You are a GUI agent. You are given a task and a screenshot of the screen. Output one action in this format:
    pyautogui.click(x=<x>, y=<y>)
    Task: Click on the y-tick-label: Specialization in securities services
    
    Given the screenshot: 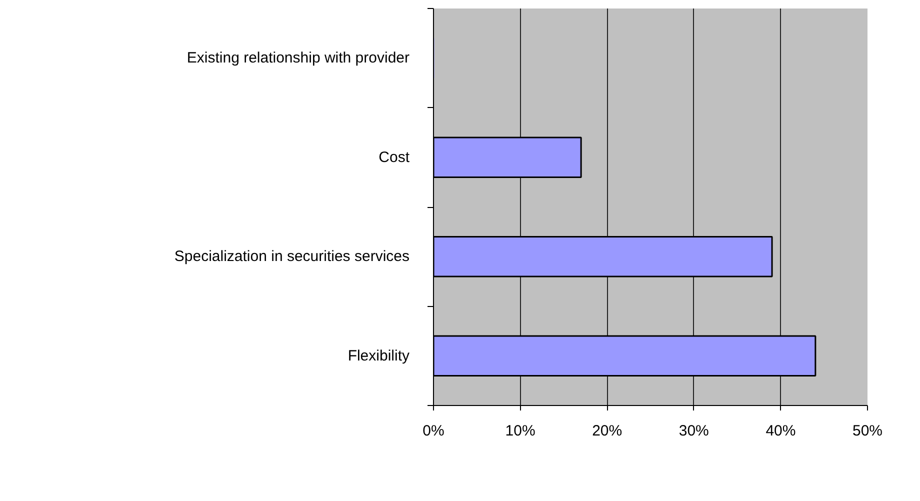 What is the action you would take?
    pyautogui.click(x=292, y=257)
    